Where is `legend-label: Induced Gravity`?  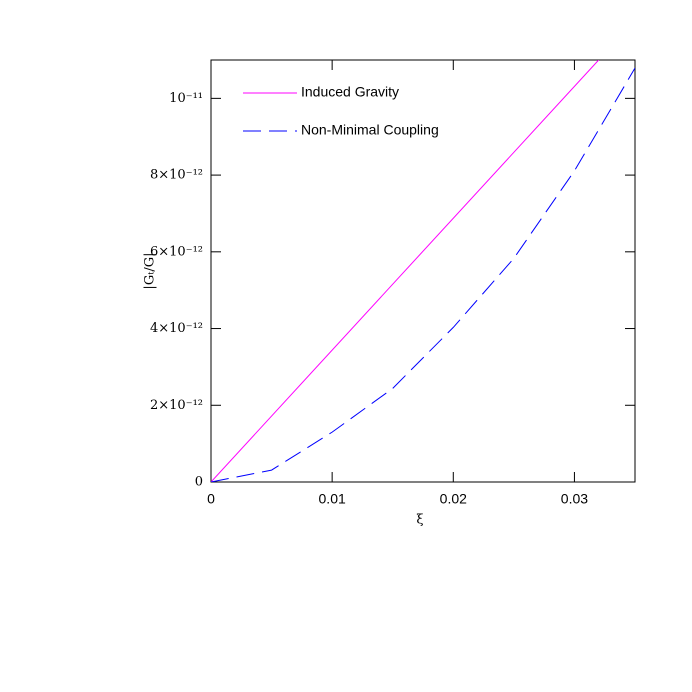 legend-label: Induced Gravity is located at coordinates (350, 92).